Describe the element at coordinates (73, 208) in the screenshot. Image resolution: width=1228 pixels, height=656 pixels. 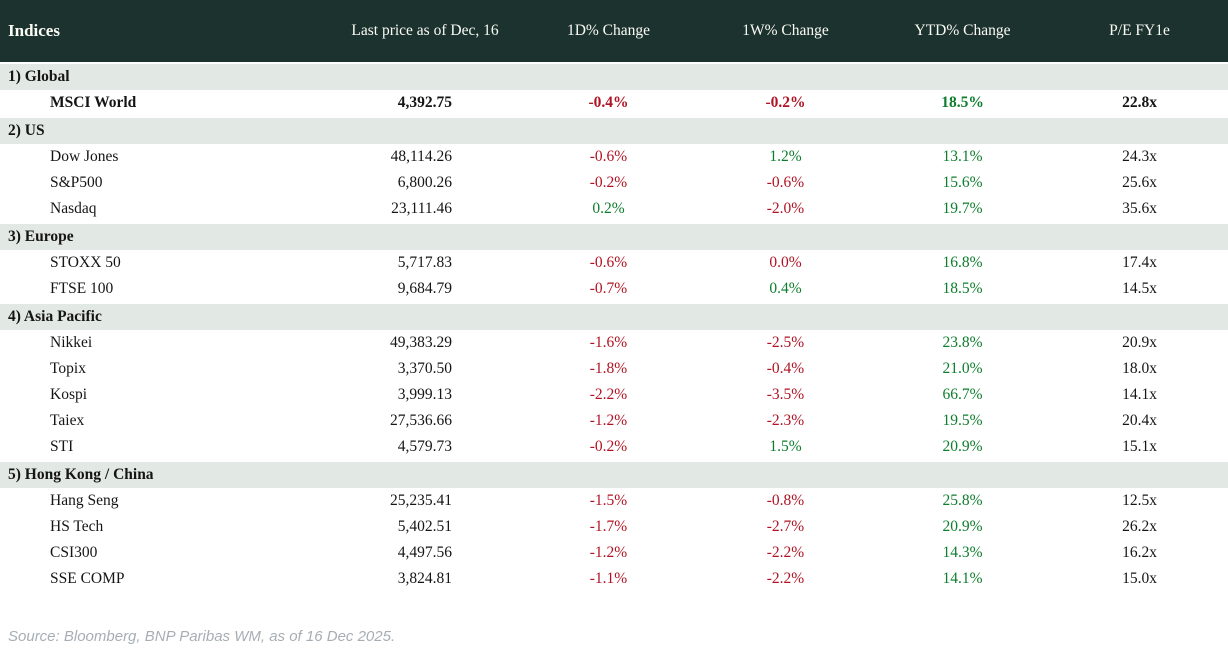
I see `index-name: Nasdaq` at that location.